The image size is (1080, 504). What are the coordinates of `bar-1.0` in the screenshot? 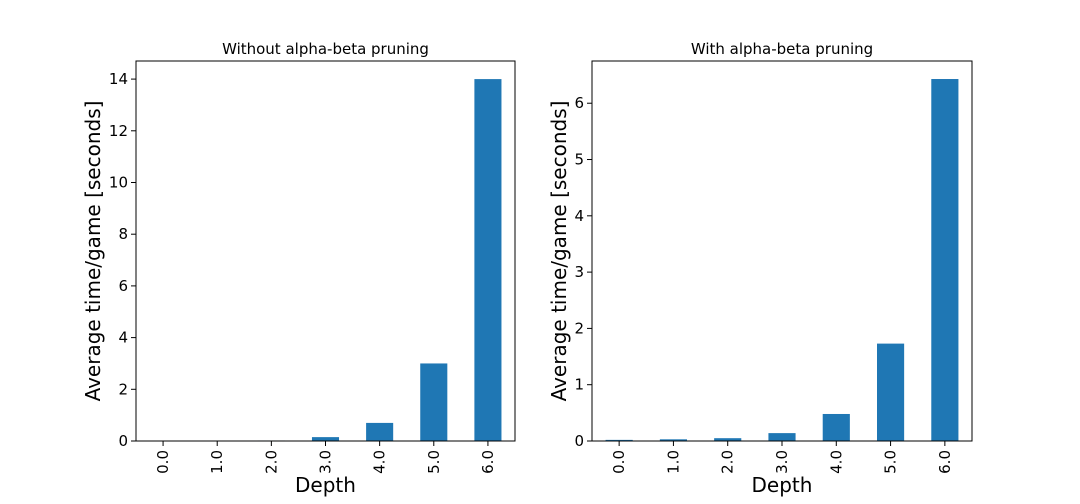 It's located at (673, 440).